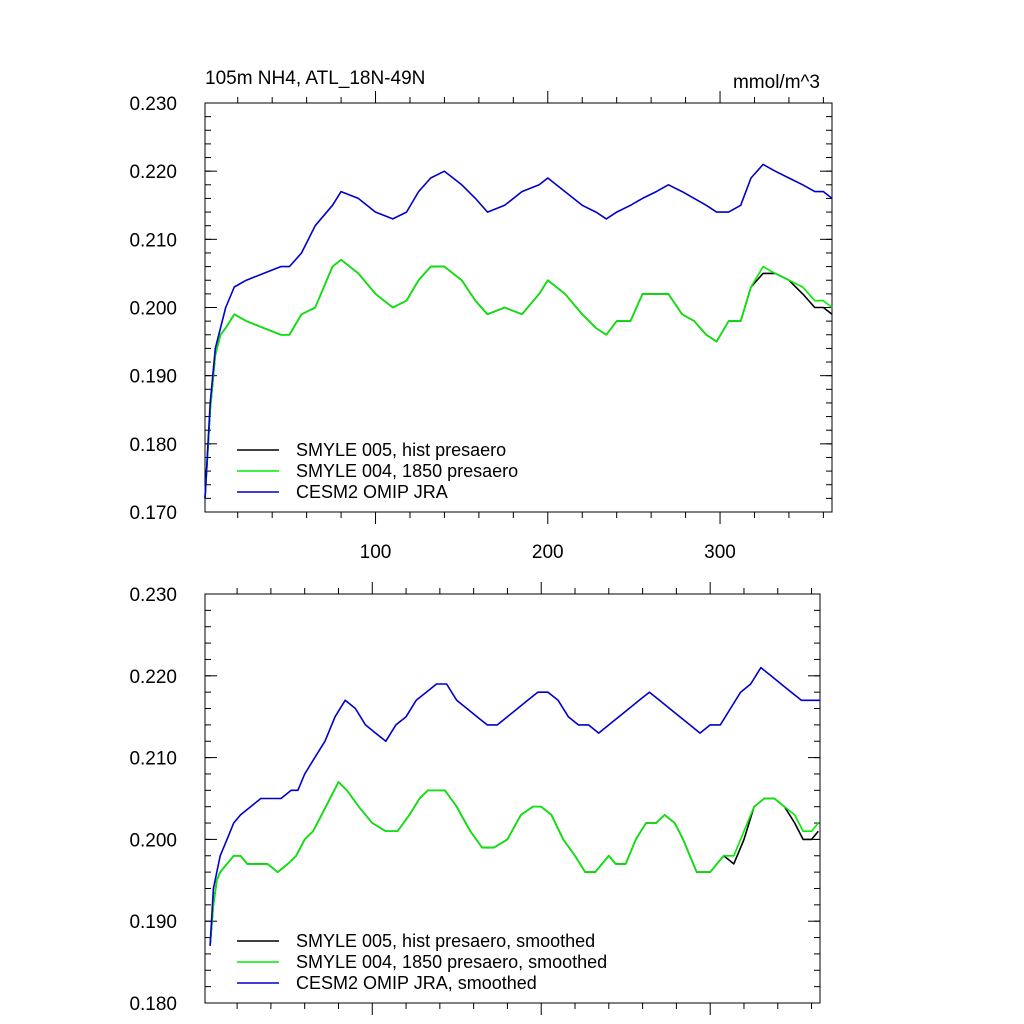 The image size is (1024, 1024). What do you see at coordinates (416, 983) in the screenshot?
I see `panel2-legend-label: CESM2 OMIP JRA, smoothed` at bounding box center [416, 983].